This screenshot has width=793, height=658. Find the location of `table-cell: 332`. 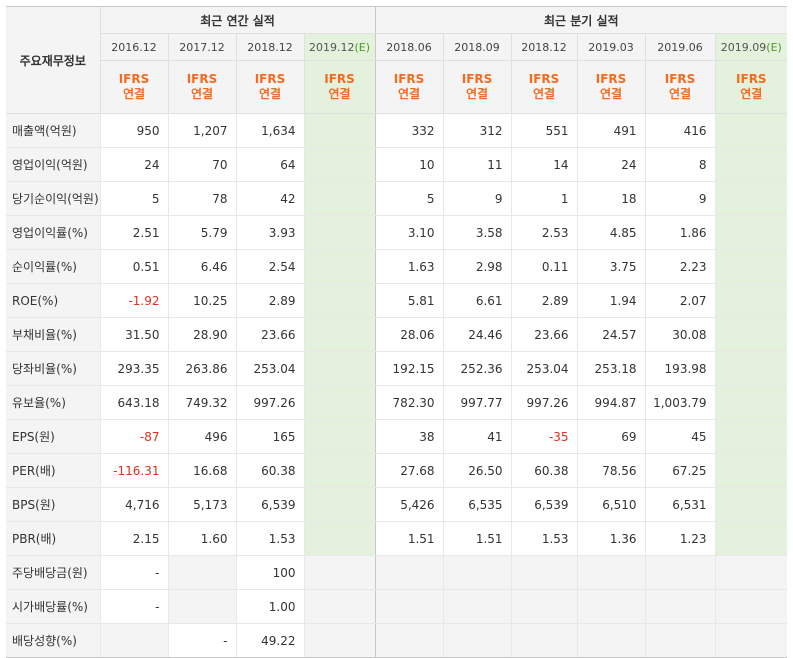

table-cell: 332 is located at coordinates (409, 130).